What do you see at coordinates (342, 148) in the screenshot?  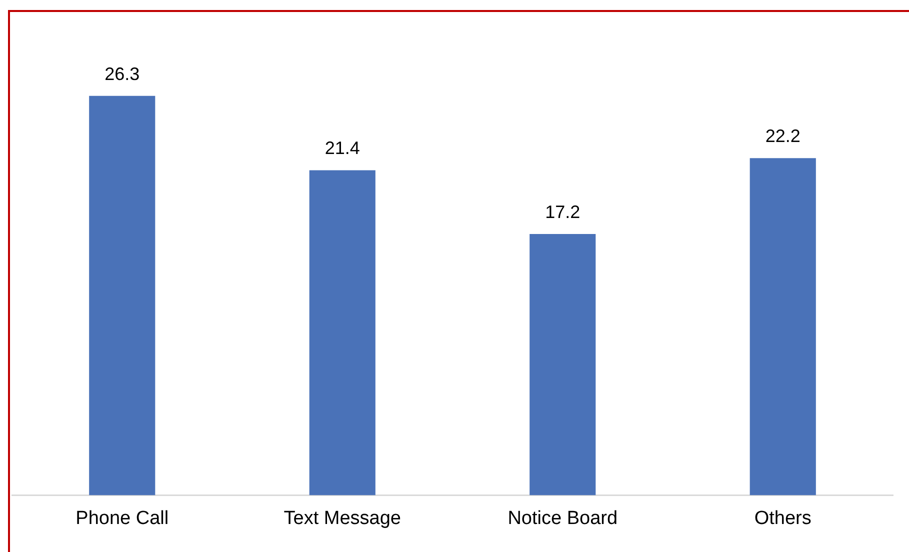 I see `data-label: 21.4` at bounding box center [342, 148].